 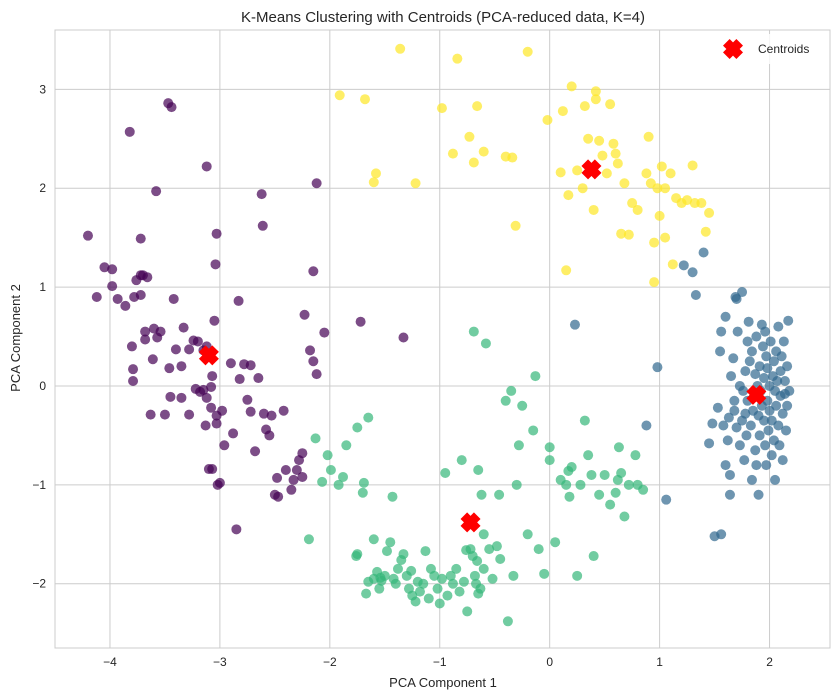 I want to click on legend: Centroids, so click(x=769, y=49).